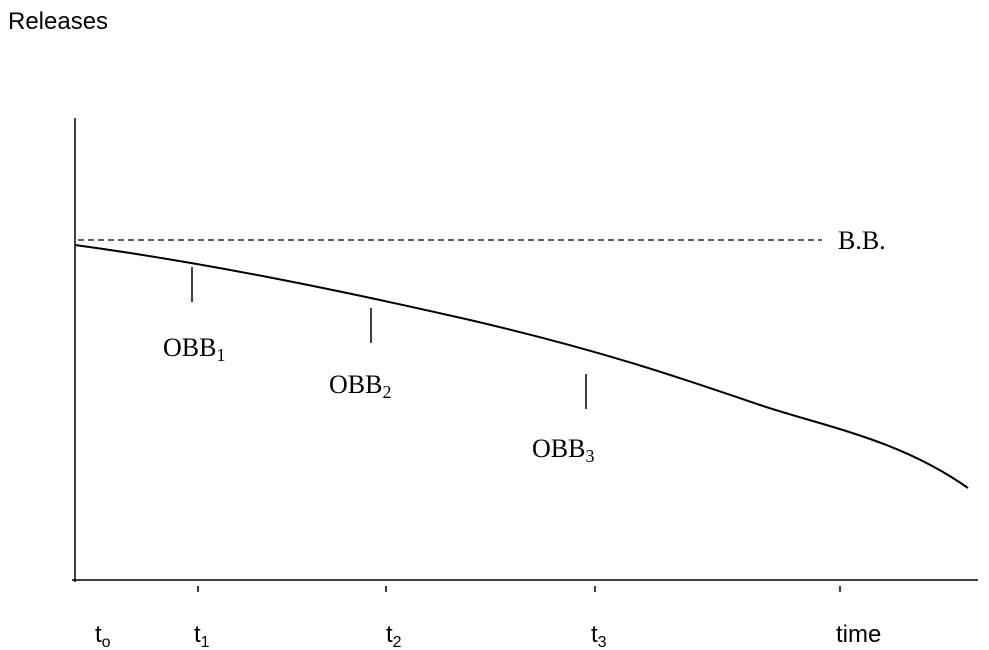 The height and width of the screenshot is (650, 989). What do you see at coordinates (599, 635) in the screenshot?
I see `x-tick-label-t3: t3` at bounding box center [599, 635].